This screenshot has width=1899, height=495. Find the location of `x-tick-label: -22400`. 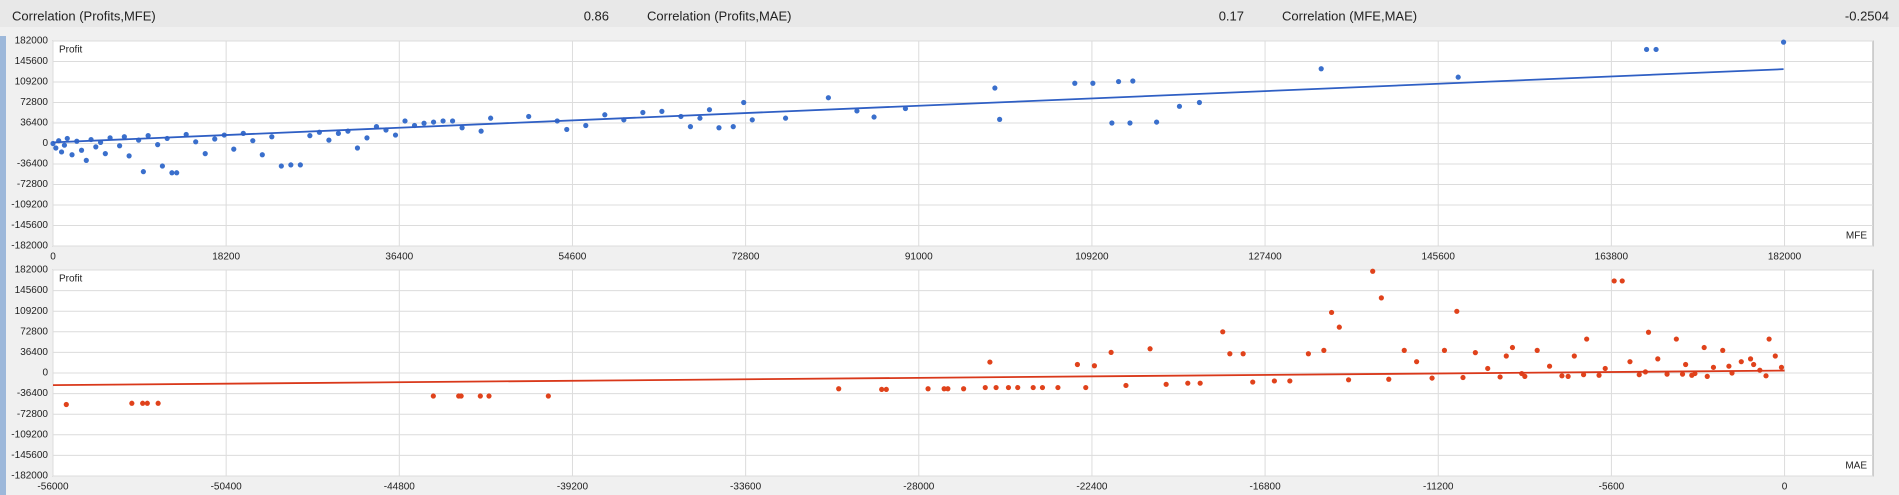

x-tick-label: -22400 is located at coordinates (1092, 487).